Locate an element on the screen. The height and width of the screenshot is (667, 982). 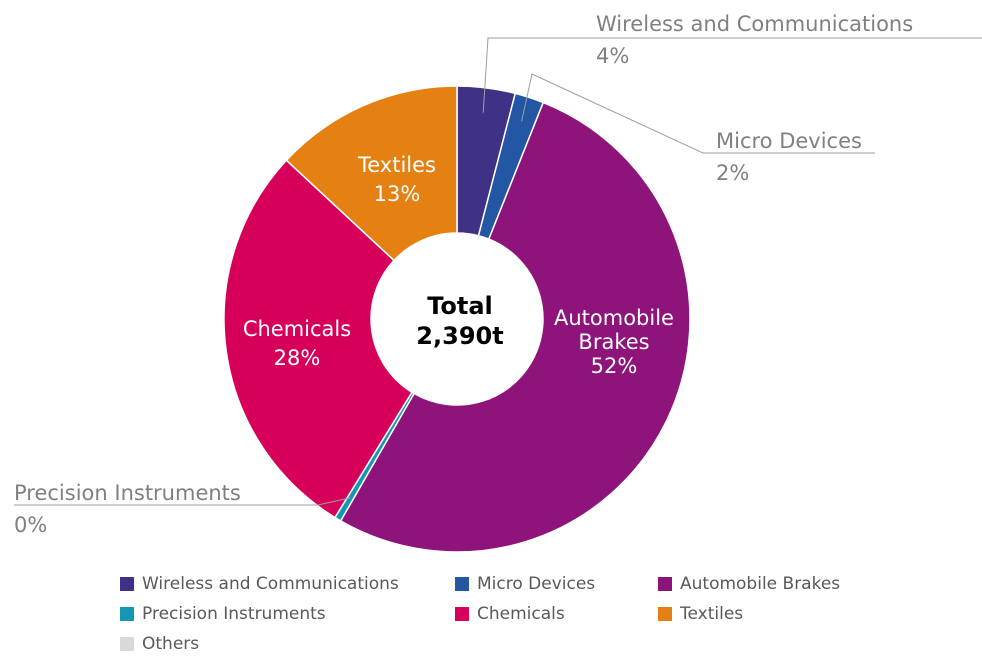
callout-value-wireless-and-communications: 4% is located at coordinates (612, 56).